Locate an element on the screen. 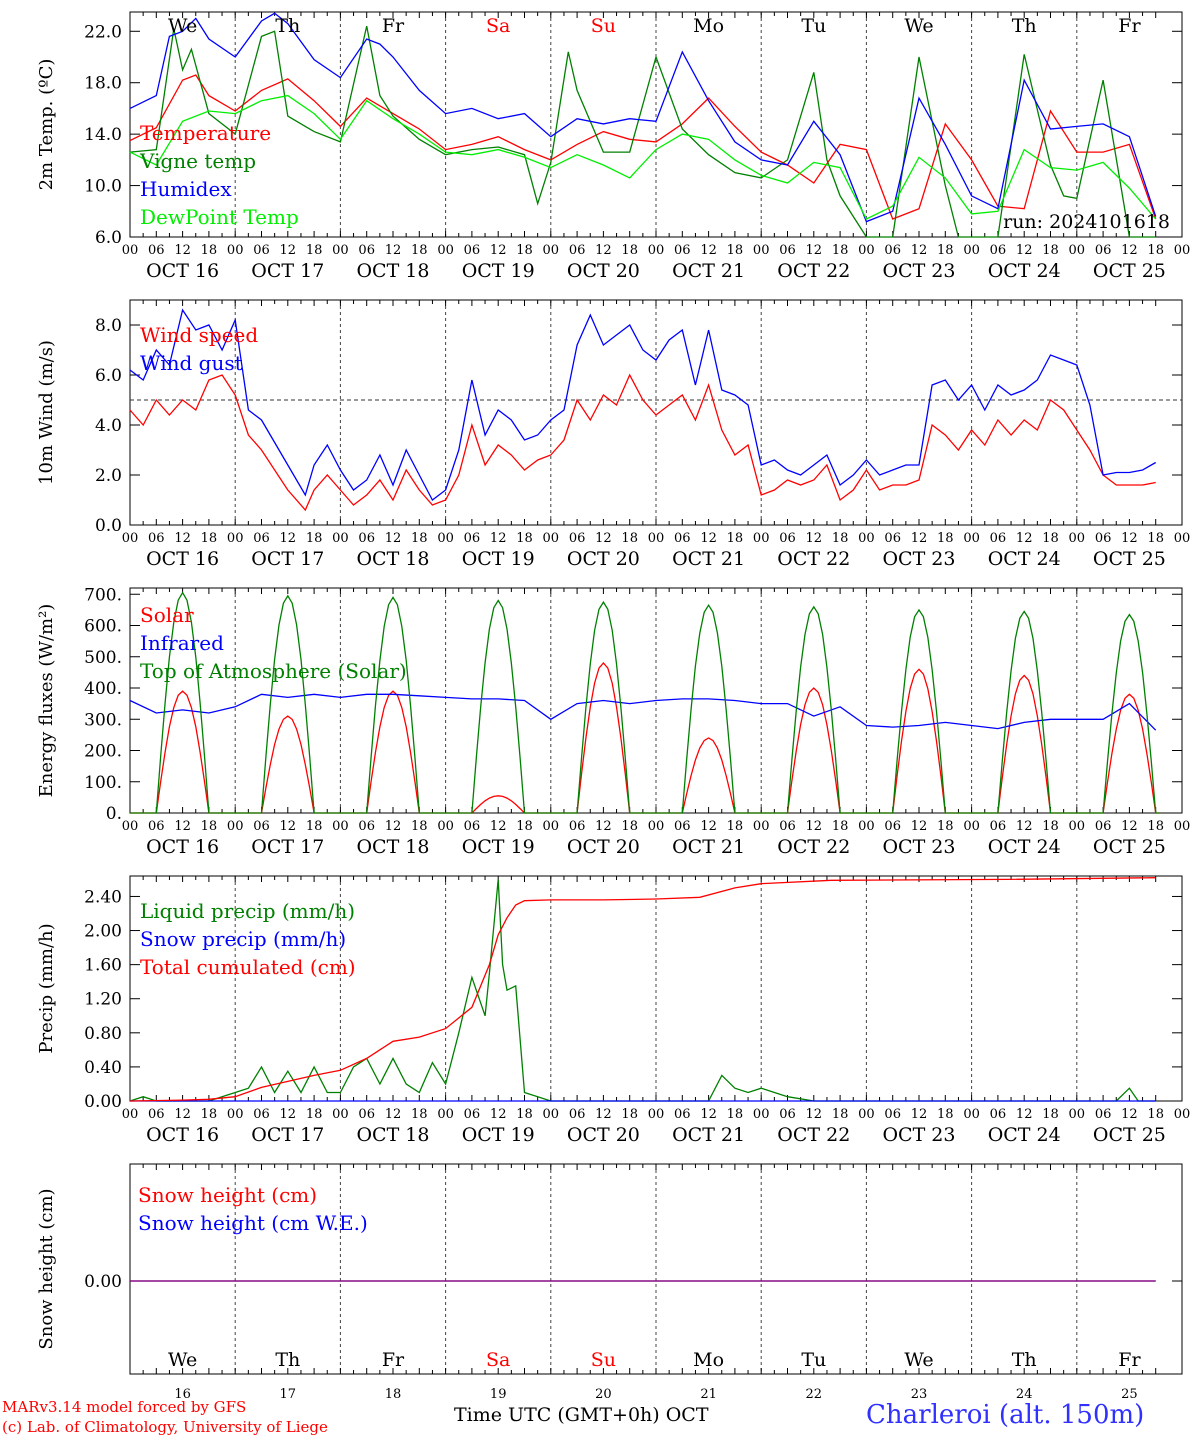 This screenshot has height=1440, width=1194. y-tick-label: 500. is located at coordinates (103, 658).